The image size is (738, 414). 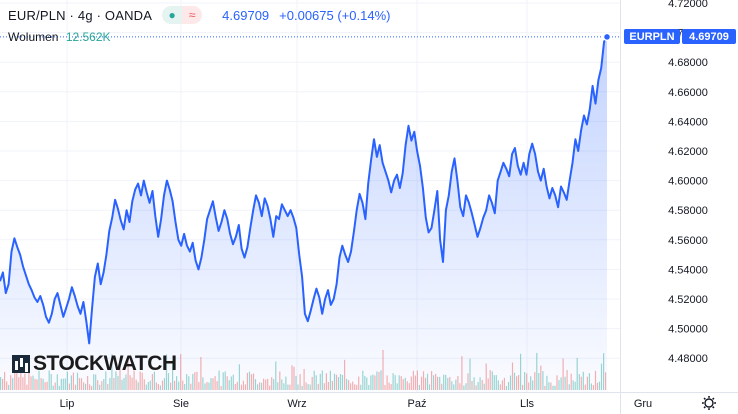 I want to click on logo-mark-icon, so click(x=21, y=364).